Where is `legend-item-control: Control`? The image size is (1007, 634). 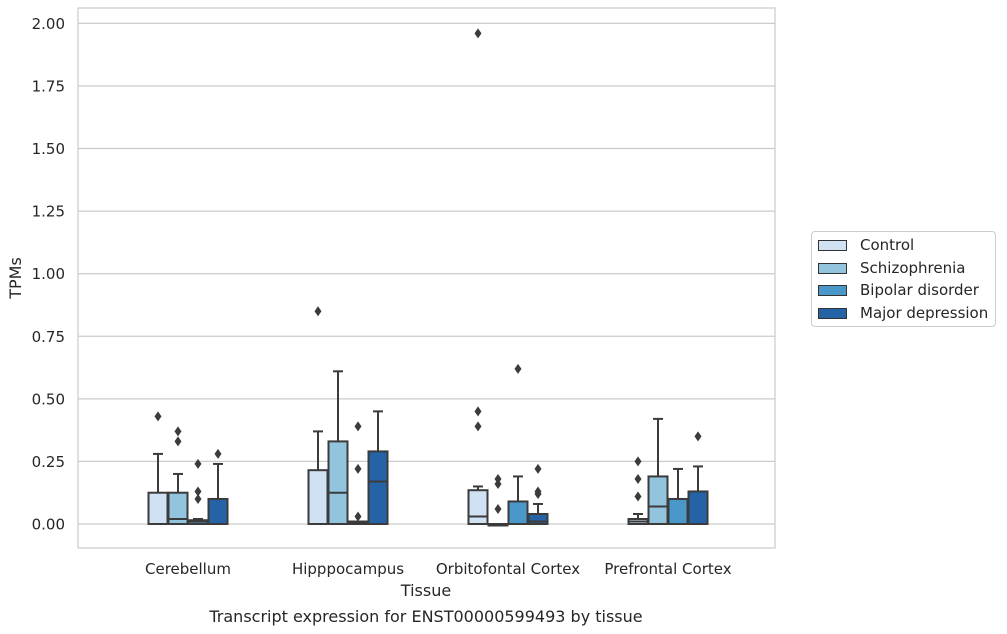 legend-item-control: Control is located at coordinates (866, 245).